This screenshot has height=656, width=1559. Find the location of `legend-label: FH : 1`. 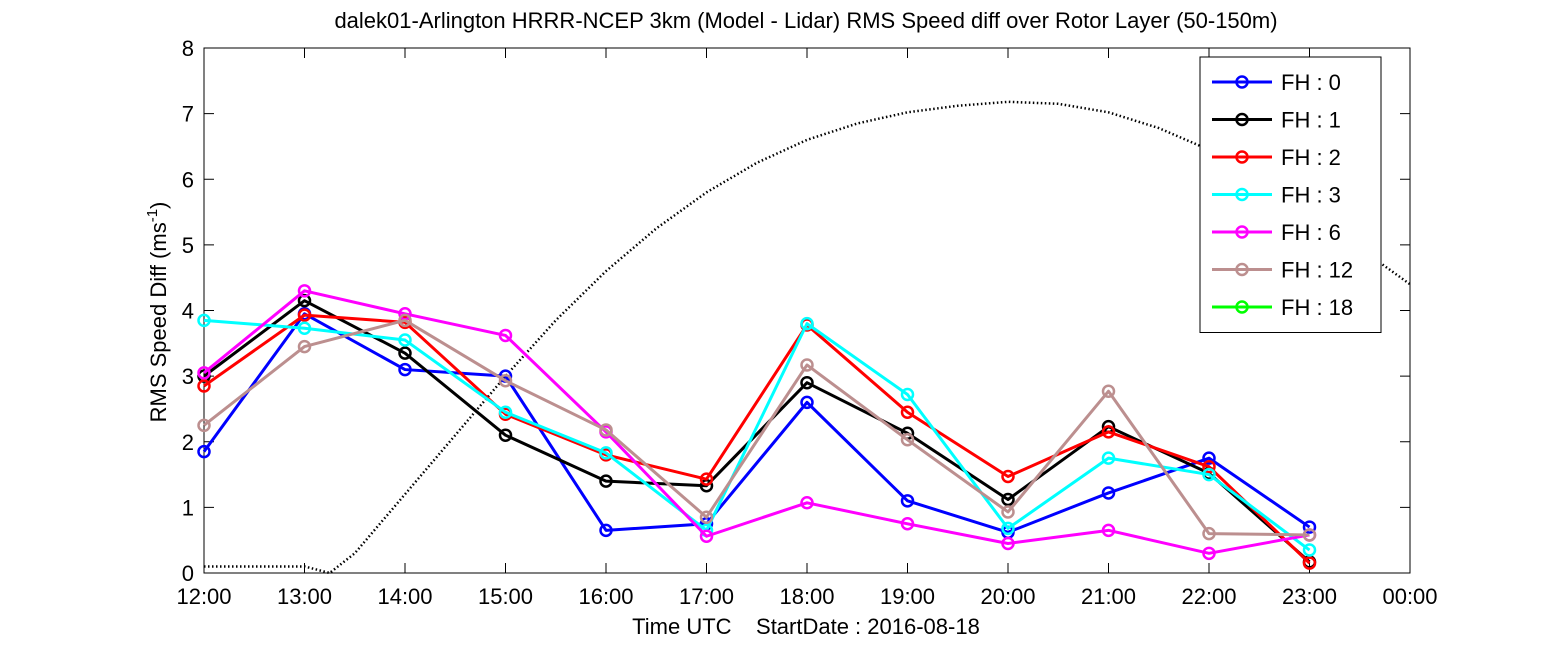

legend-label: FH : 1 is located at coordinates (1311, 120).